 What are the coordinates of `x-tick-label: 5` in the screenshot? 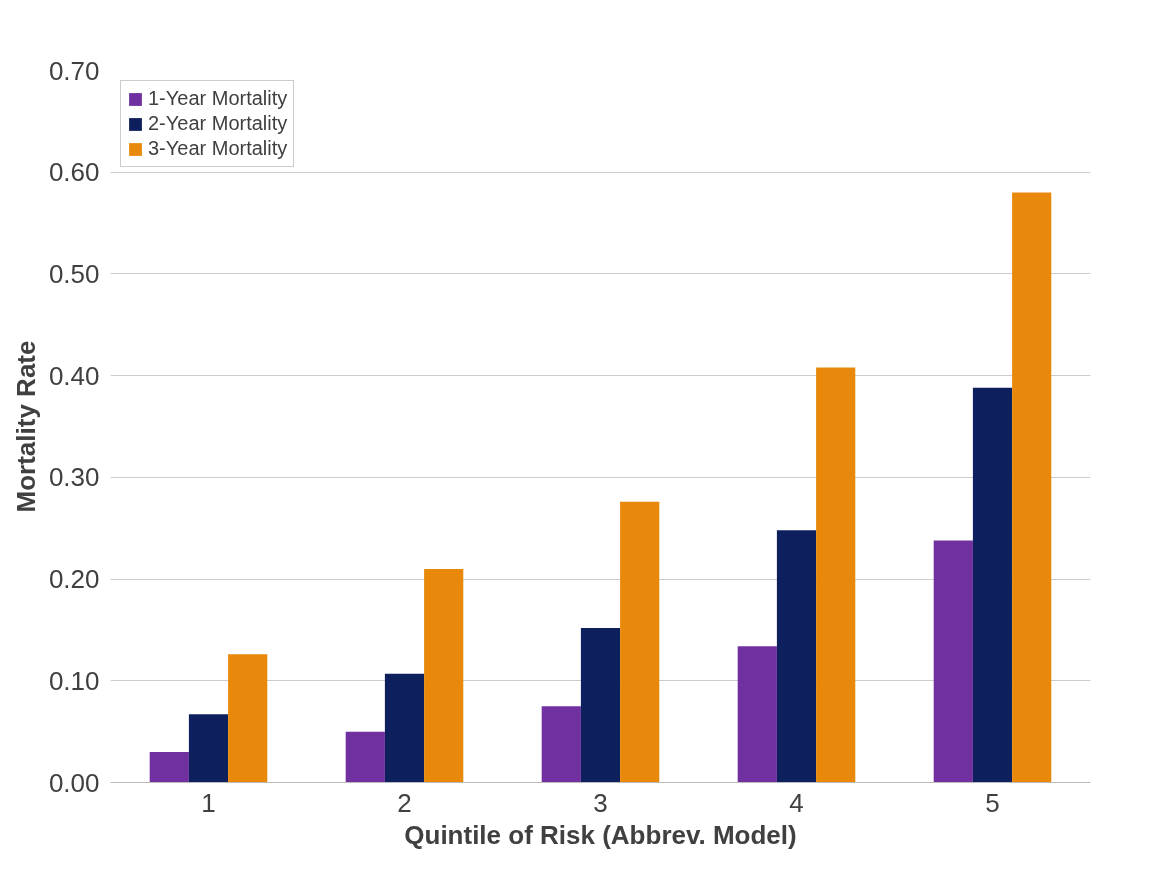 It's located at (992, 802).